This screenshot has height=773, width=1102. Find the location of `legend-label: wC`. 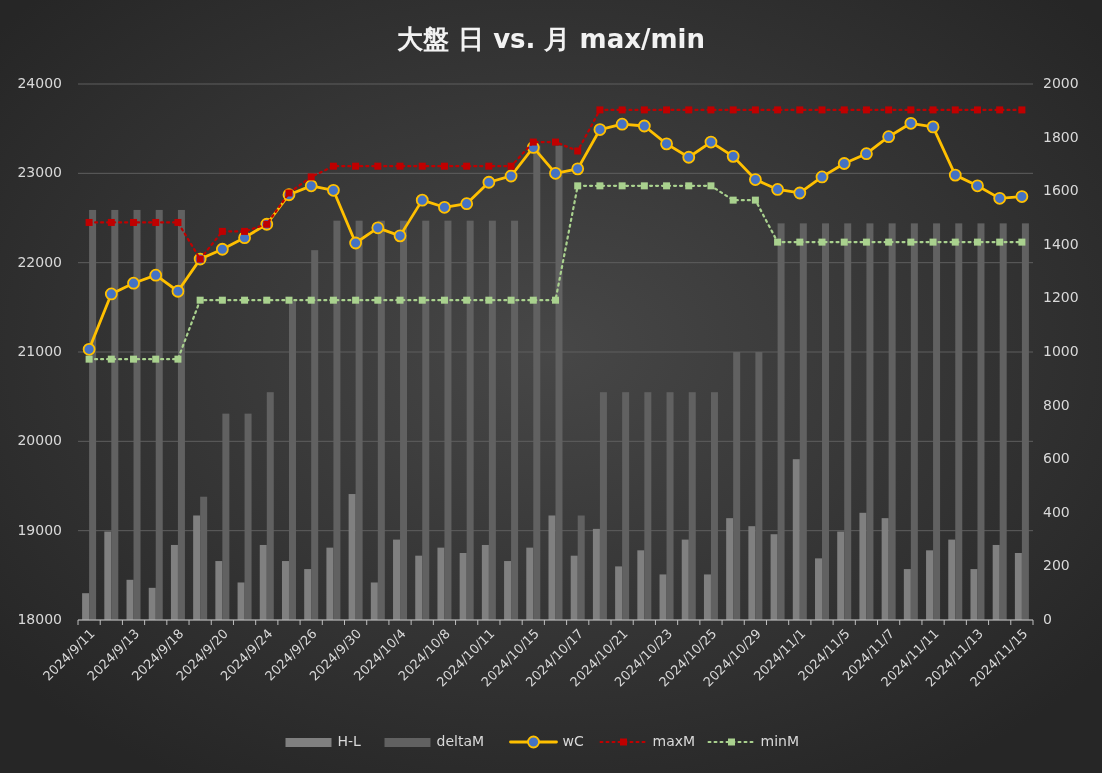

legend-label: wC is located at coordinates (573, 741).